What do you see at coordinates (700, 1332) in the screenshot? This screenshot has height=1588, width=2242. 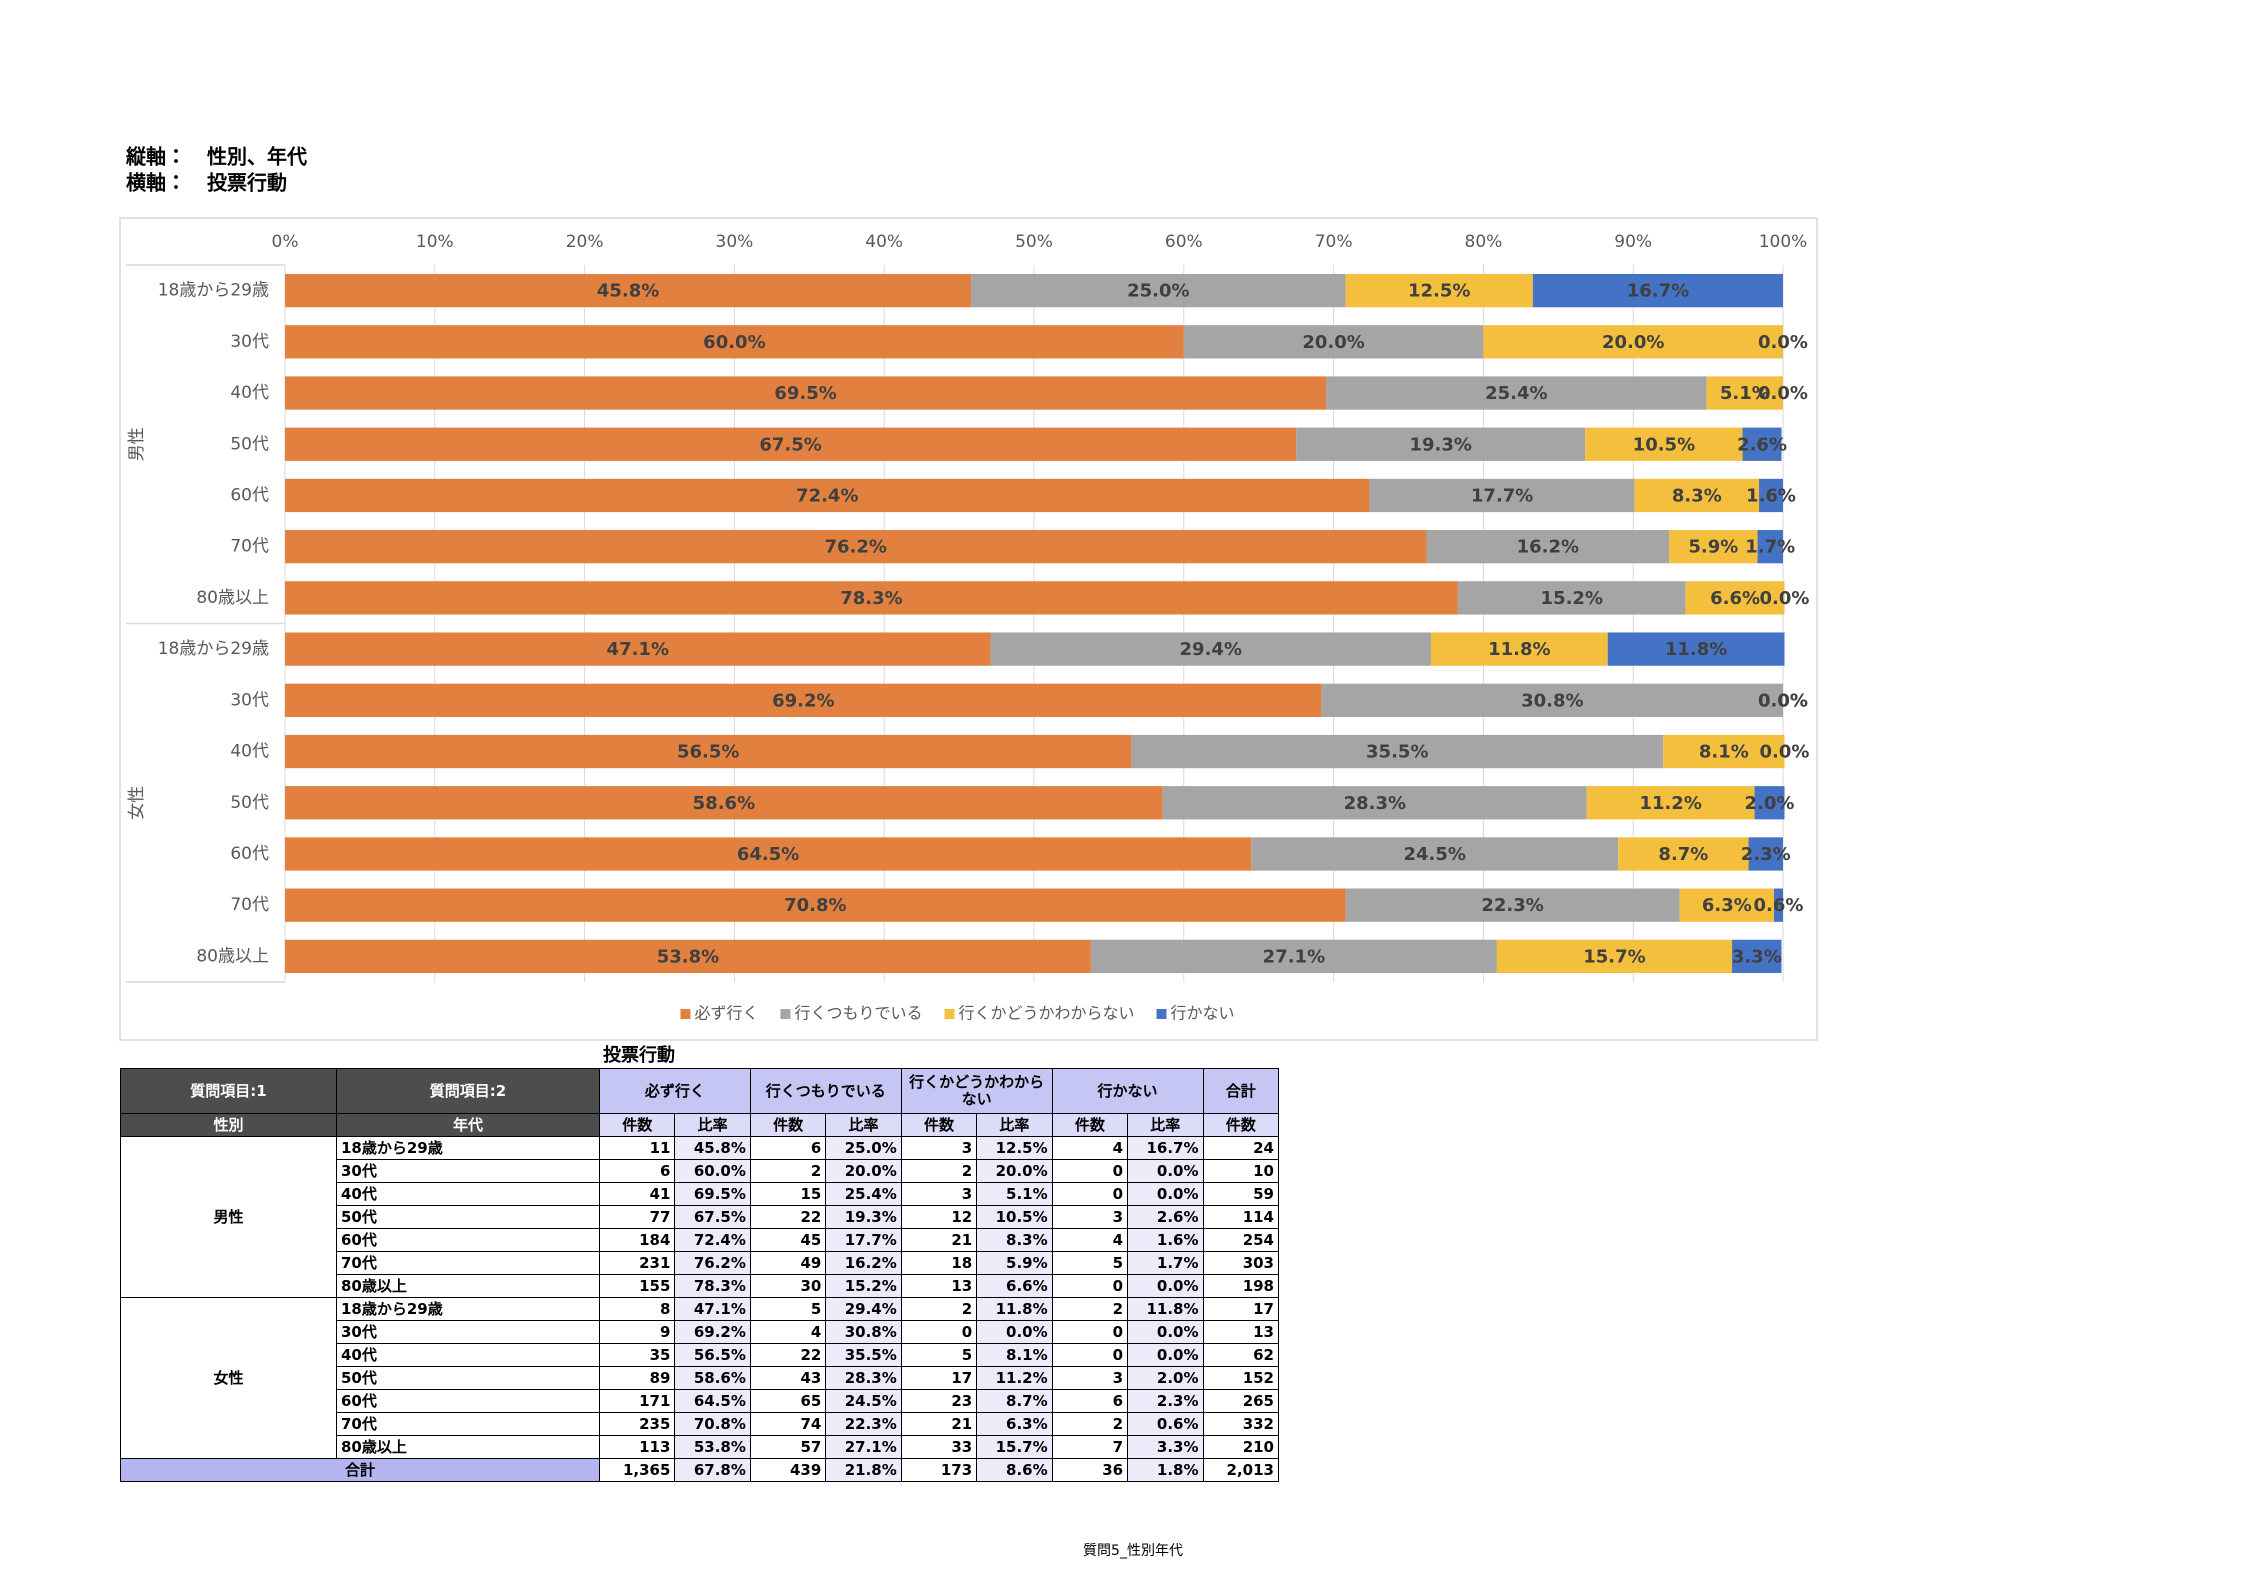 I see `data-row: 30代 9 69.2% 4 30.8% 0 0.0% 0 0.0% 13` at bounding box center [700, 1332].